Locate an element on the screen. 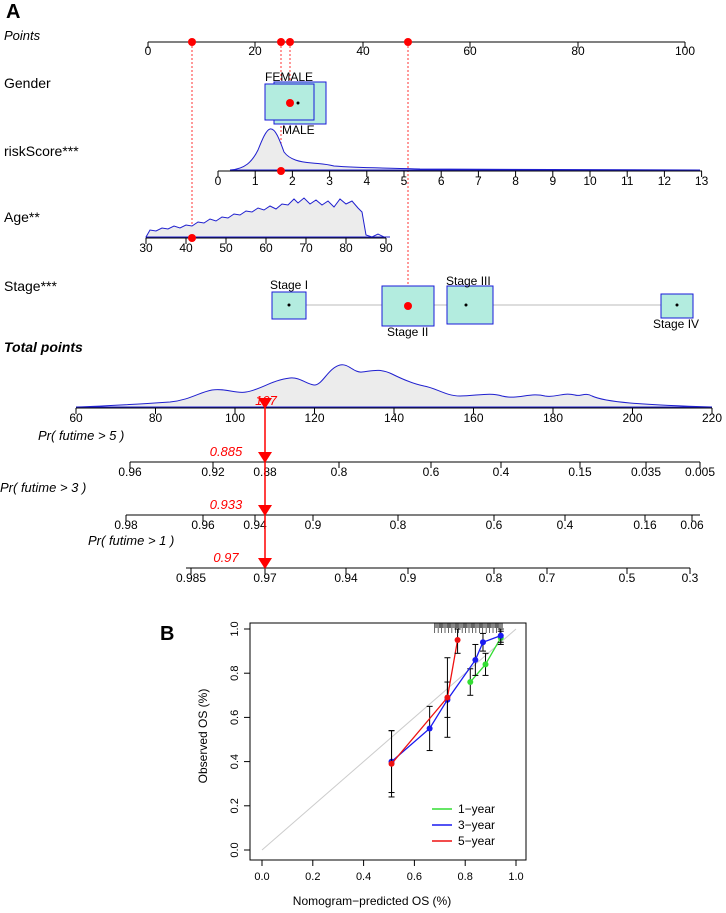 This screenshot has height=913, width=726. legend-1yr-label: 1−year is located at coordinates (476, 809).